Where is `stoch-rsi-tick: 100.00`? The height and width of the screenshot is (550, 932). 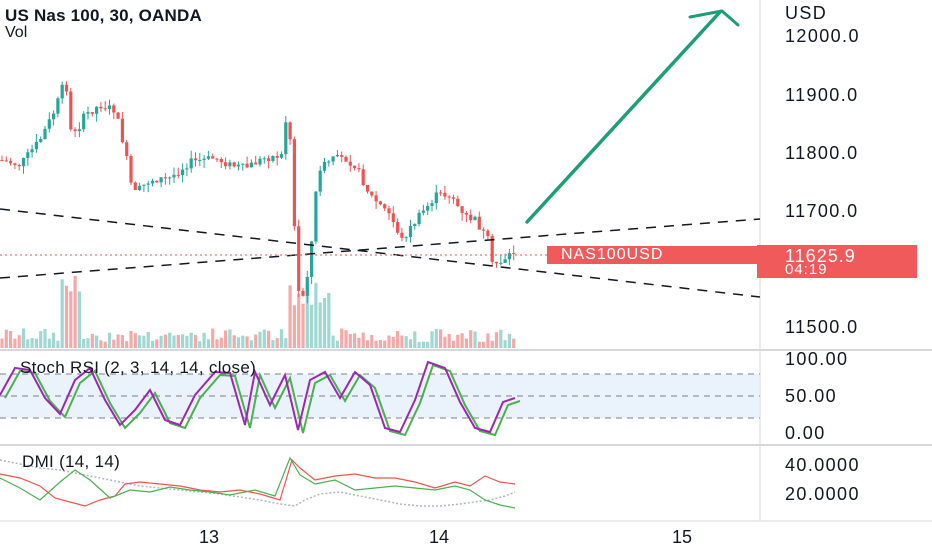 stoch-rsi-tick: 100.00 is located at coordinates (817, 359).